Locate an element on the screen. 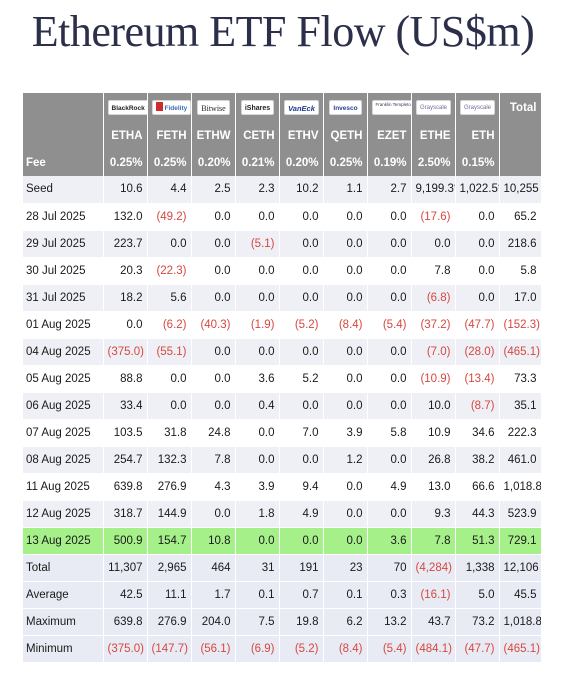 This screenshot has width=566, height=675. cell-ethw: (40.3) is located at coordinates (213, 325).